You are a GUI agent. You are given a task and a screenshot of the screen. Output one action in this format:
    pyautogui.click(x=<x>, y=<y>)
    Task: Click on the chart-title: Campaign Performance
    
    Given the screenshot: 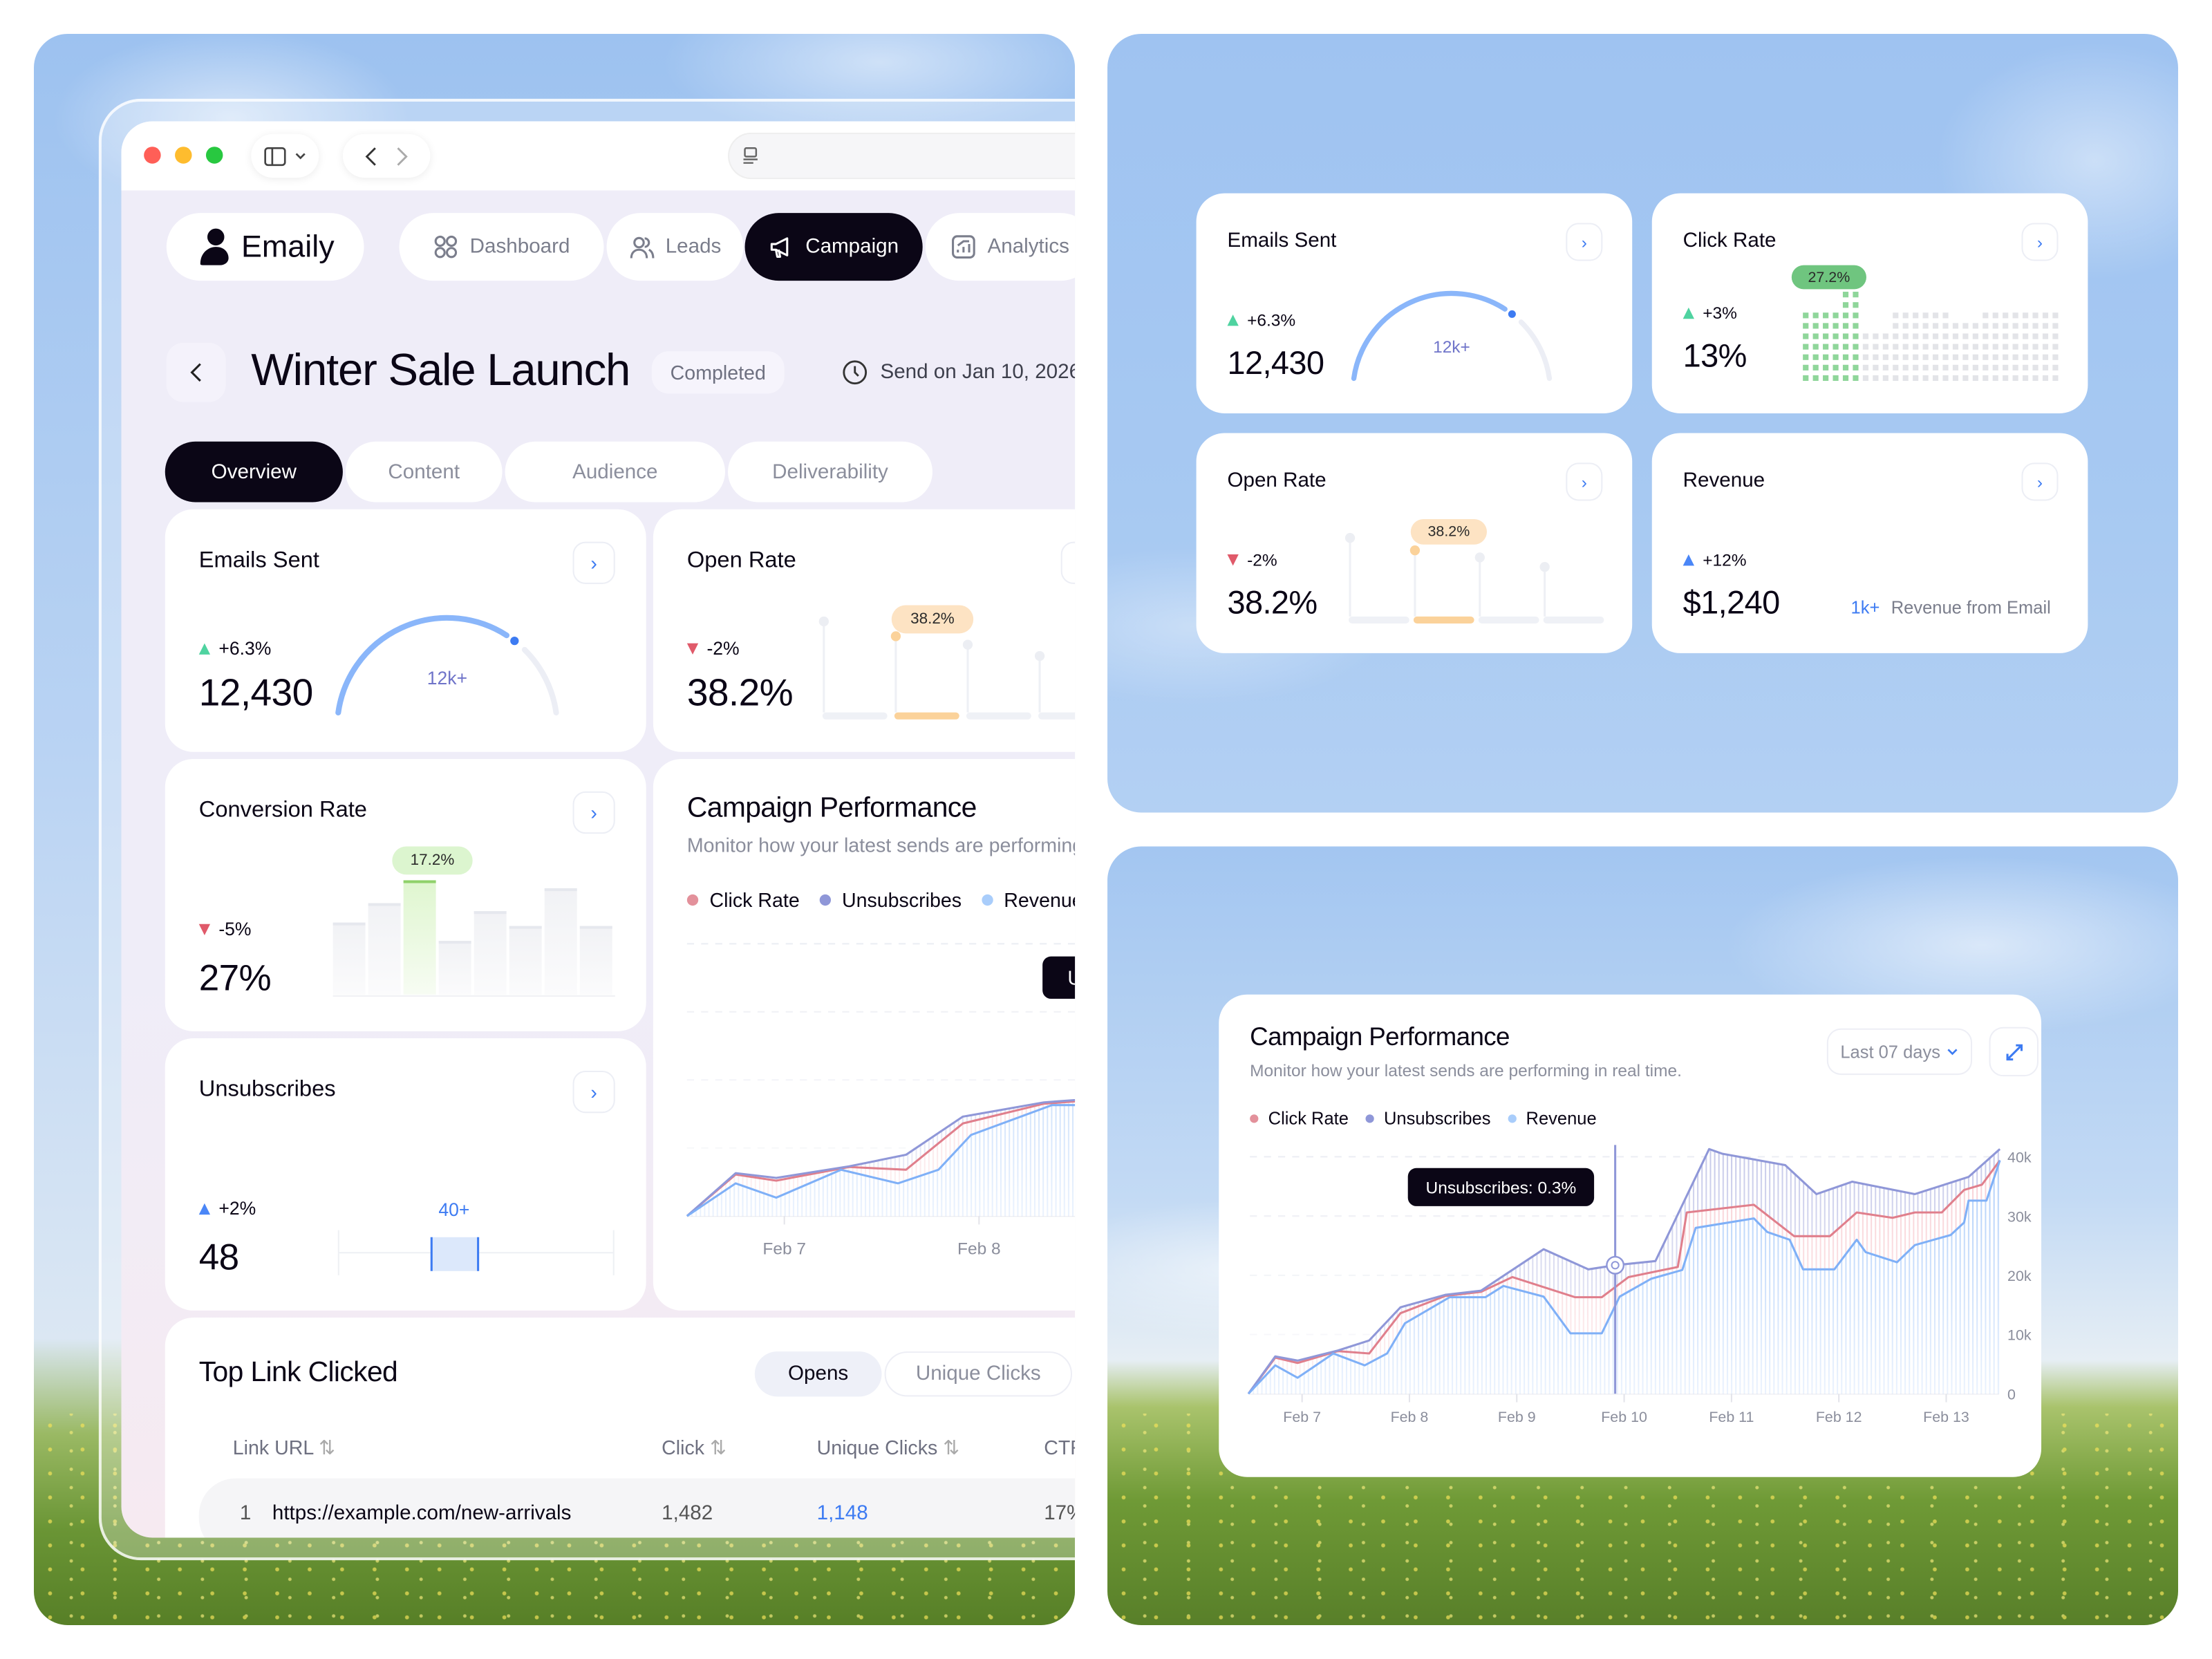 What is the action you would take?
    pyautogui.click(x=831, y=808)
    